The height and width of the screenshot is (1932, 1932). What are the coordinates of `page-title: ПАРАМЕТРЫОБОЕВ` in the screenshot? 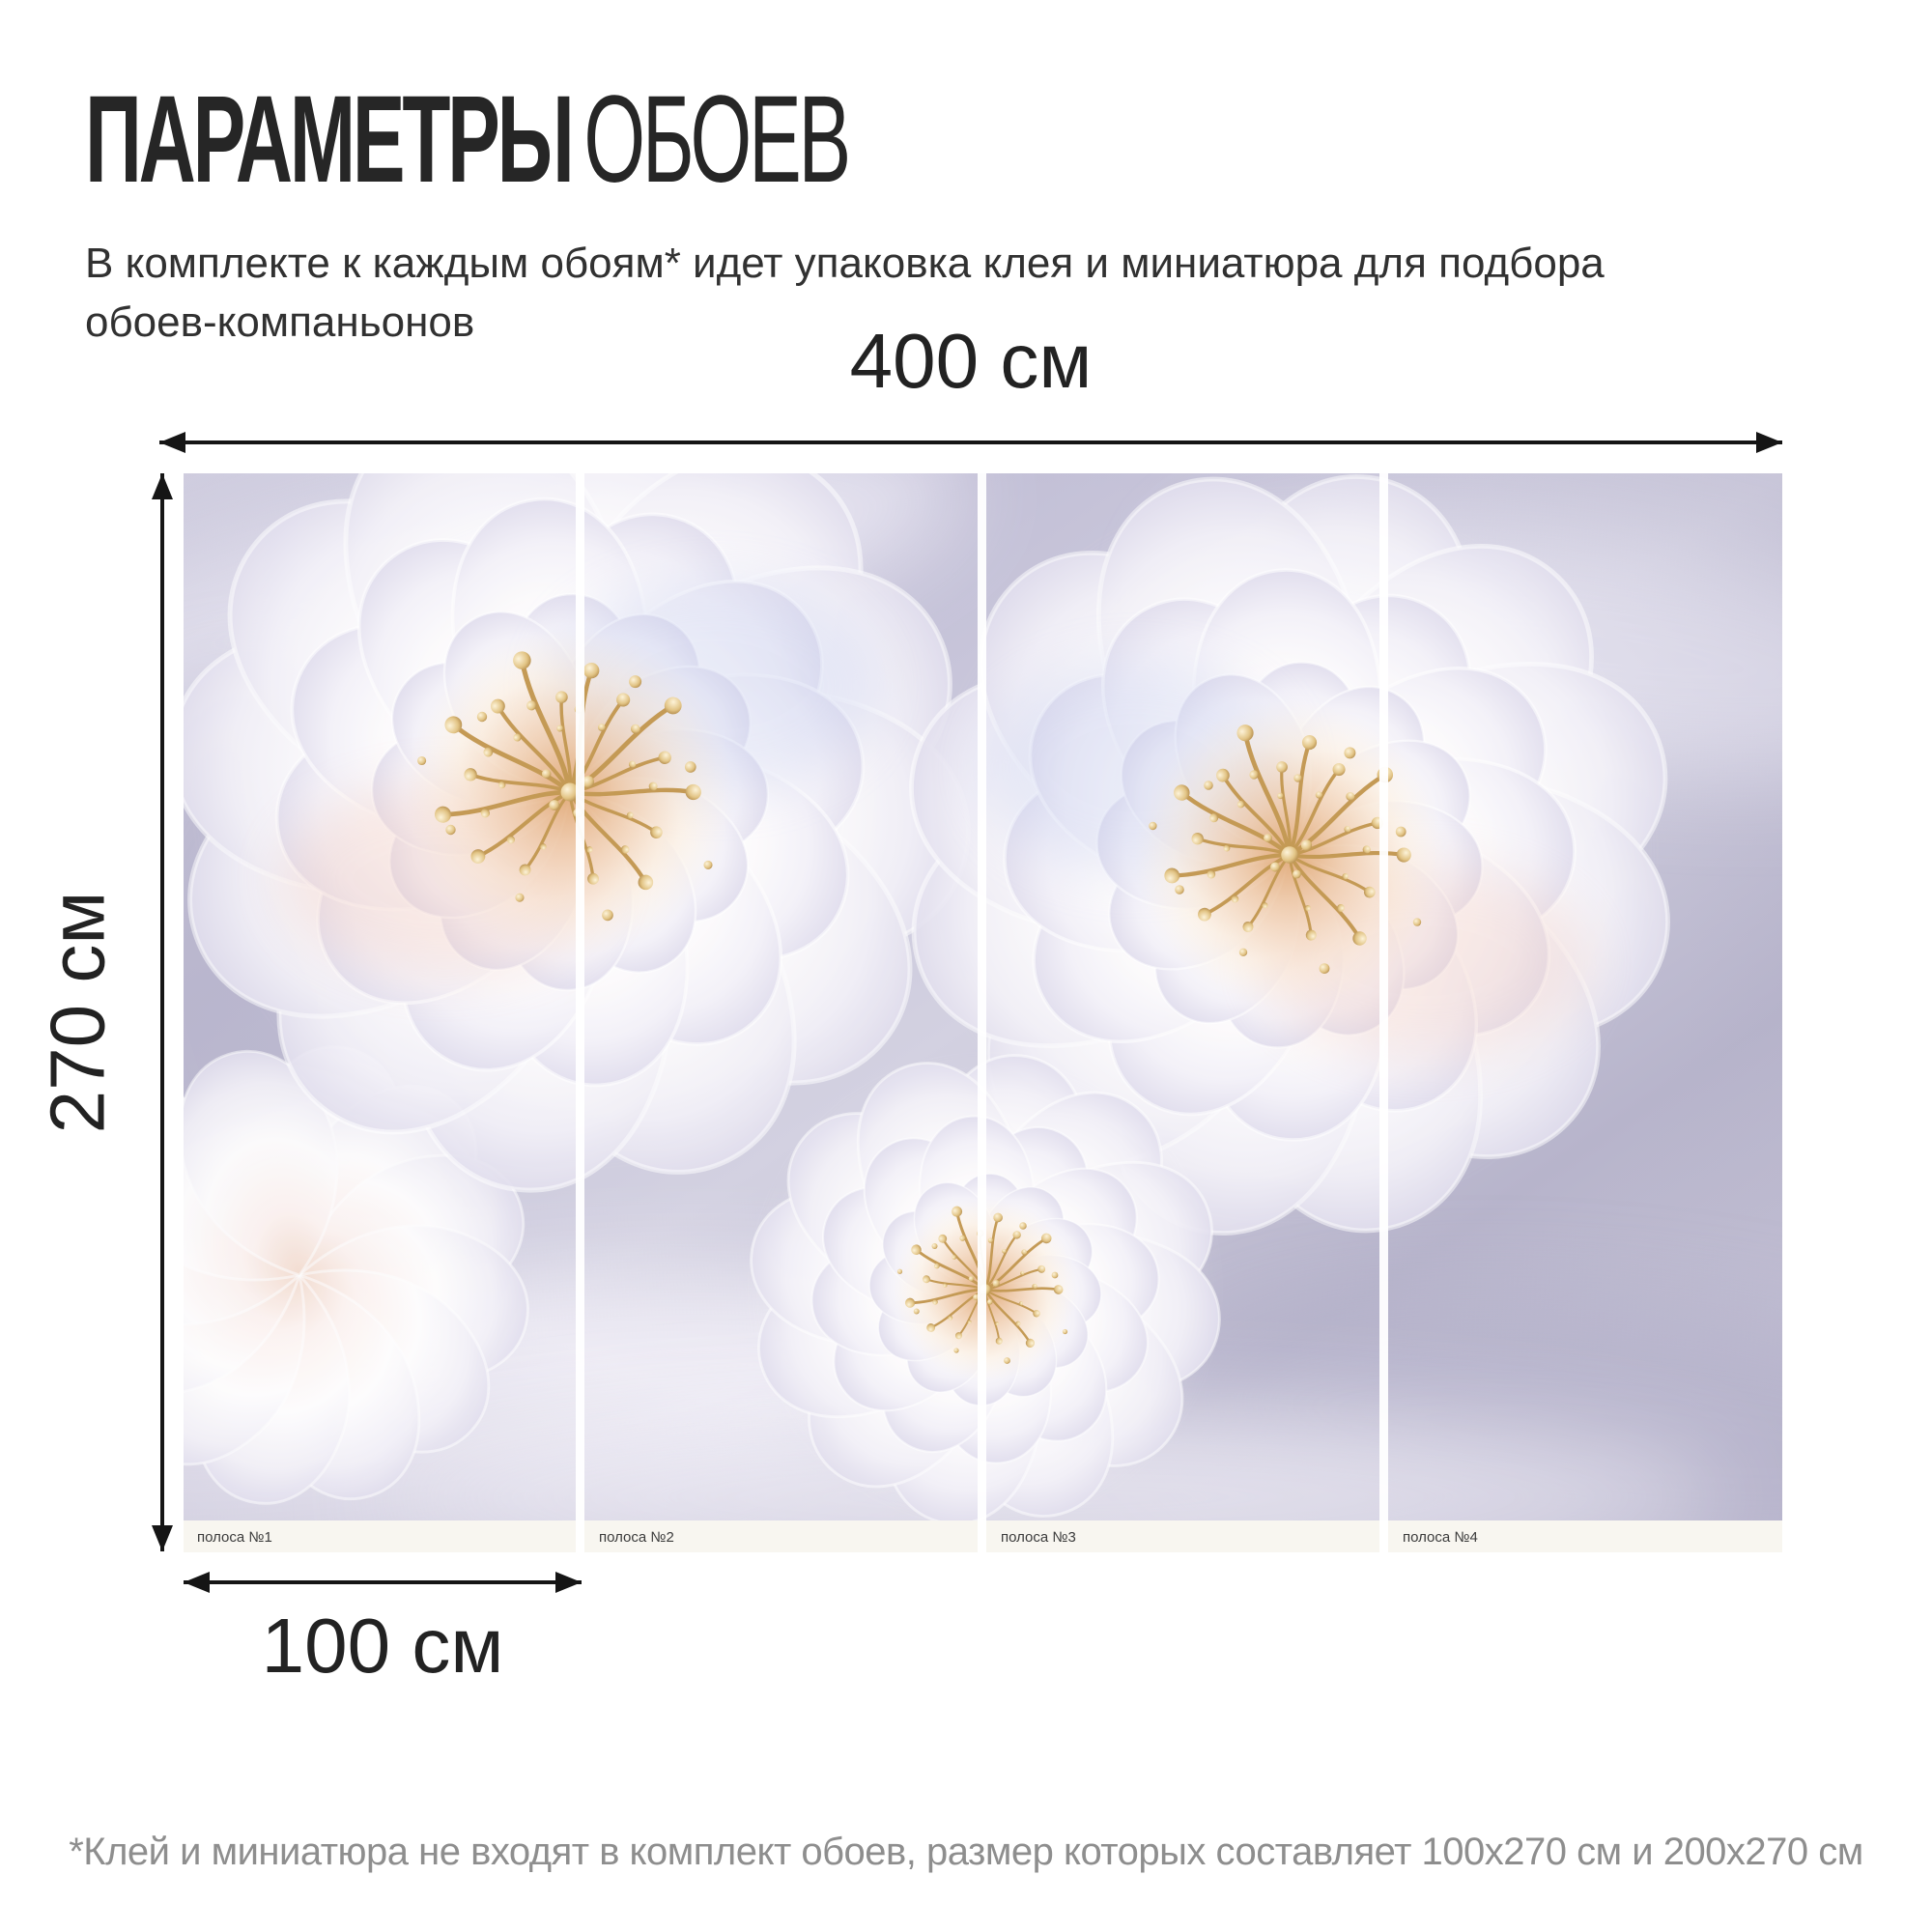 It's located at (468, 139).